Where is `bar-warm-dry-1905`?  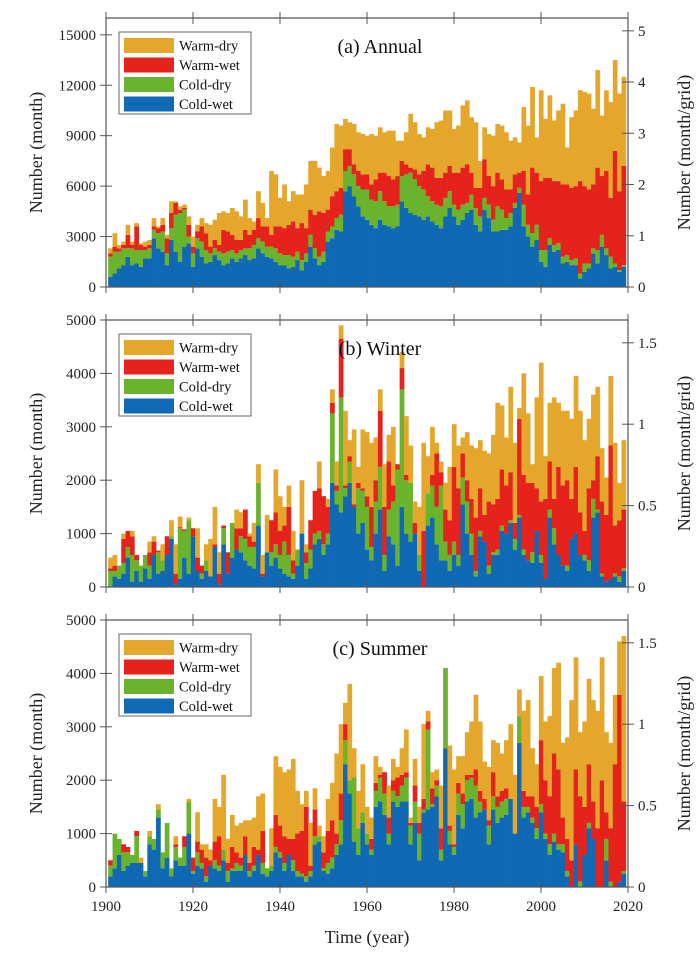
bar-warm-dry-1905 is located at coordinates (128, 229).